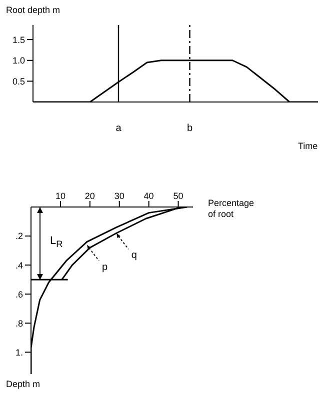 Image resolution: width=335 pixels, height=398 pixels. I want to click on y-tick-label: 1.0, so click(18, 61).